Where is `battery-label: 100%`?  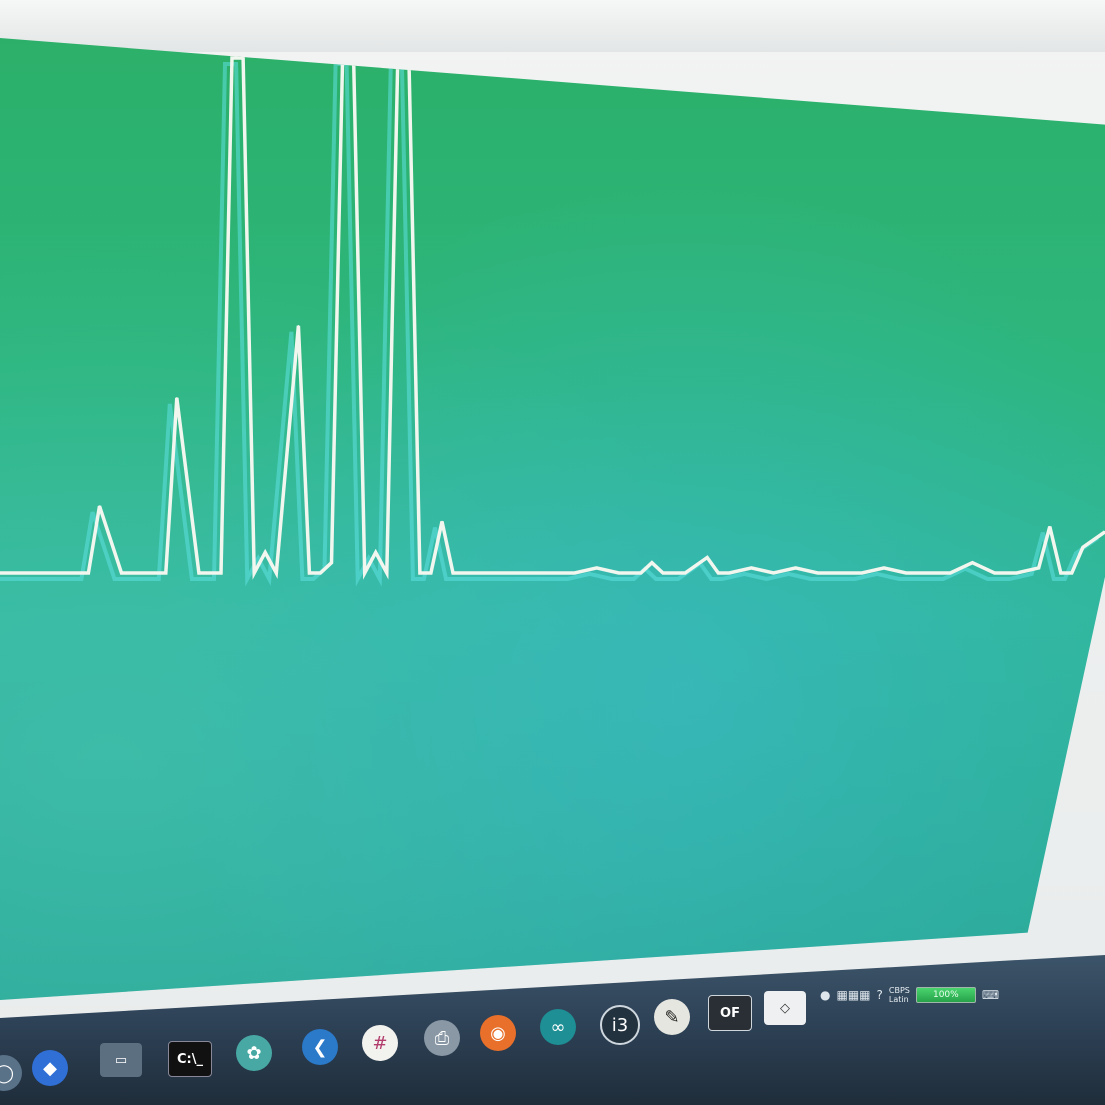
battery-label: 100% is located at coordinates (945, 995).